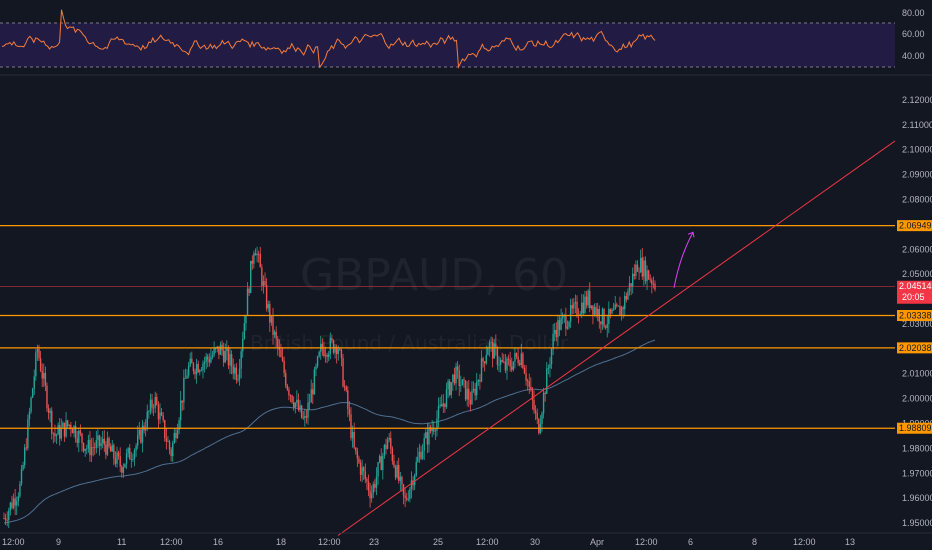 The width and height of the screenshot is (932, 550). Describe the element at coordinates (915, 226) in the screenshot. I see `level-label: 2.06949` at that location.